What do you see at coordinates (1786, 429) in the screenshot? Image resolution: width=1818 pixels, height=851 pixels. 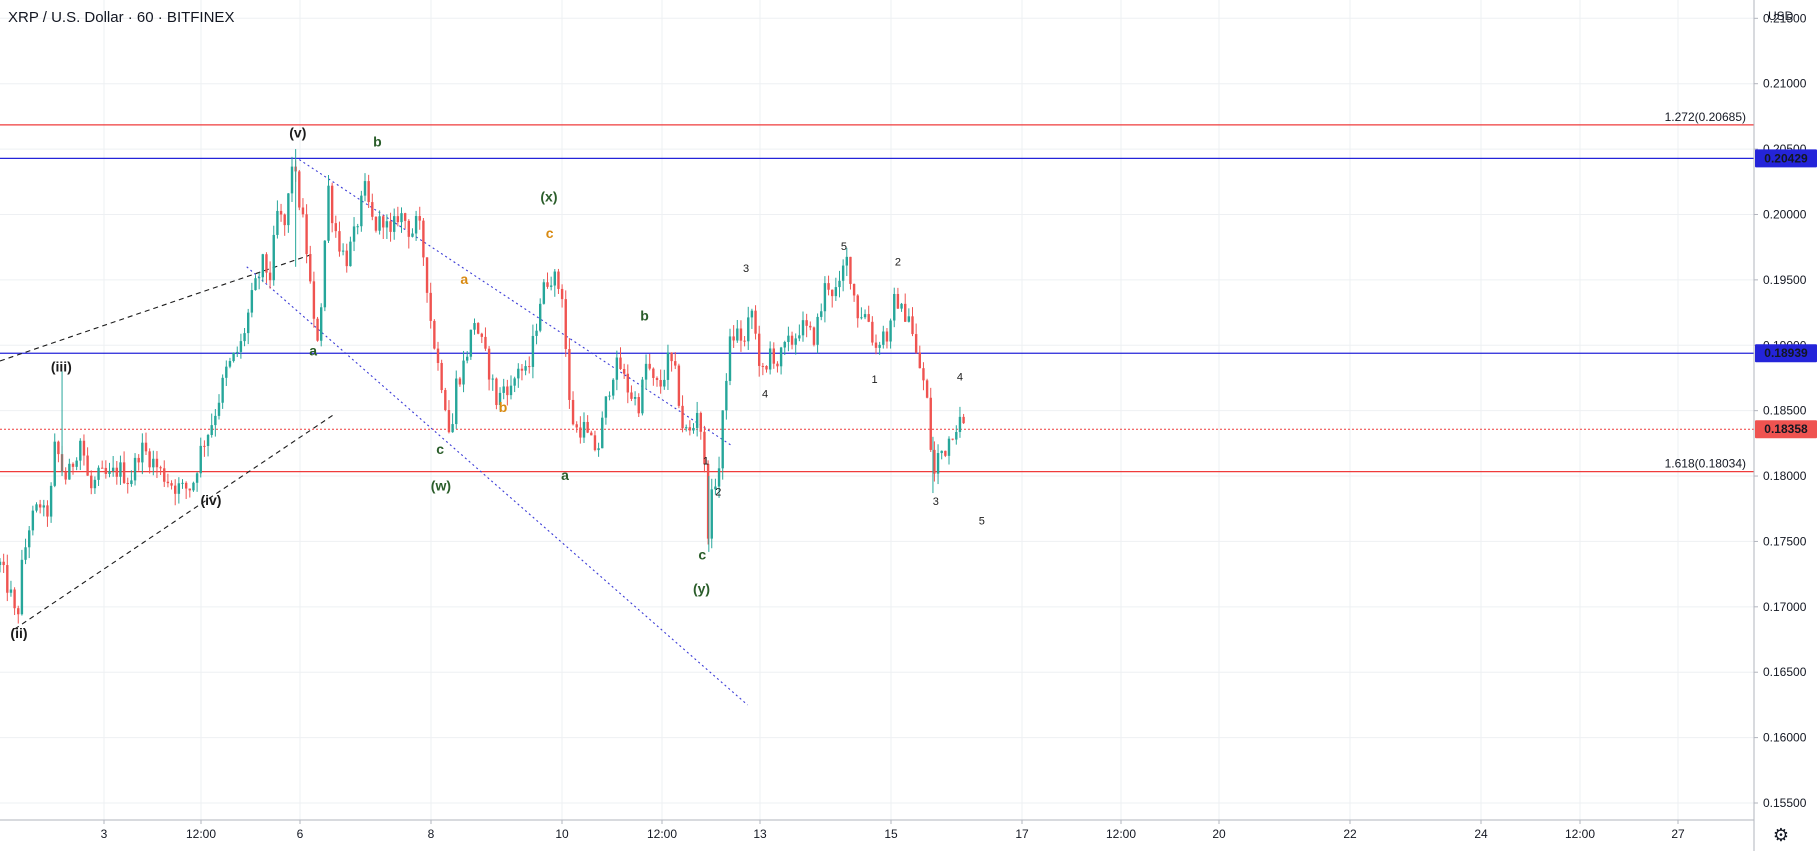 I see `price-badge-label: 0.18358` at bounding box center [1786, 429].